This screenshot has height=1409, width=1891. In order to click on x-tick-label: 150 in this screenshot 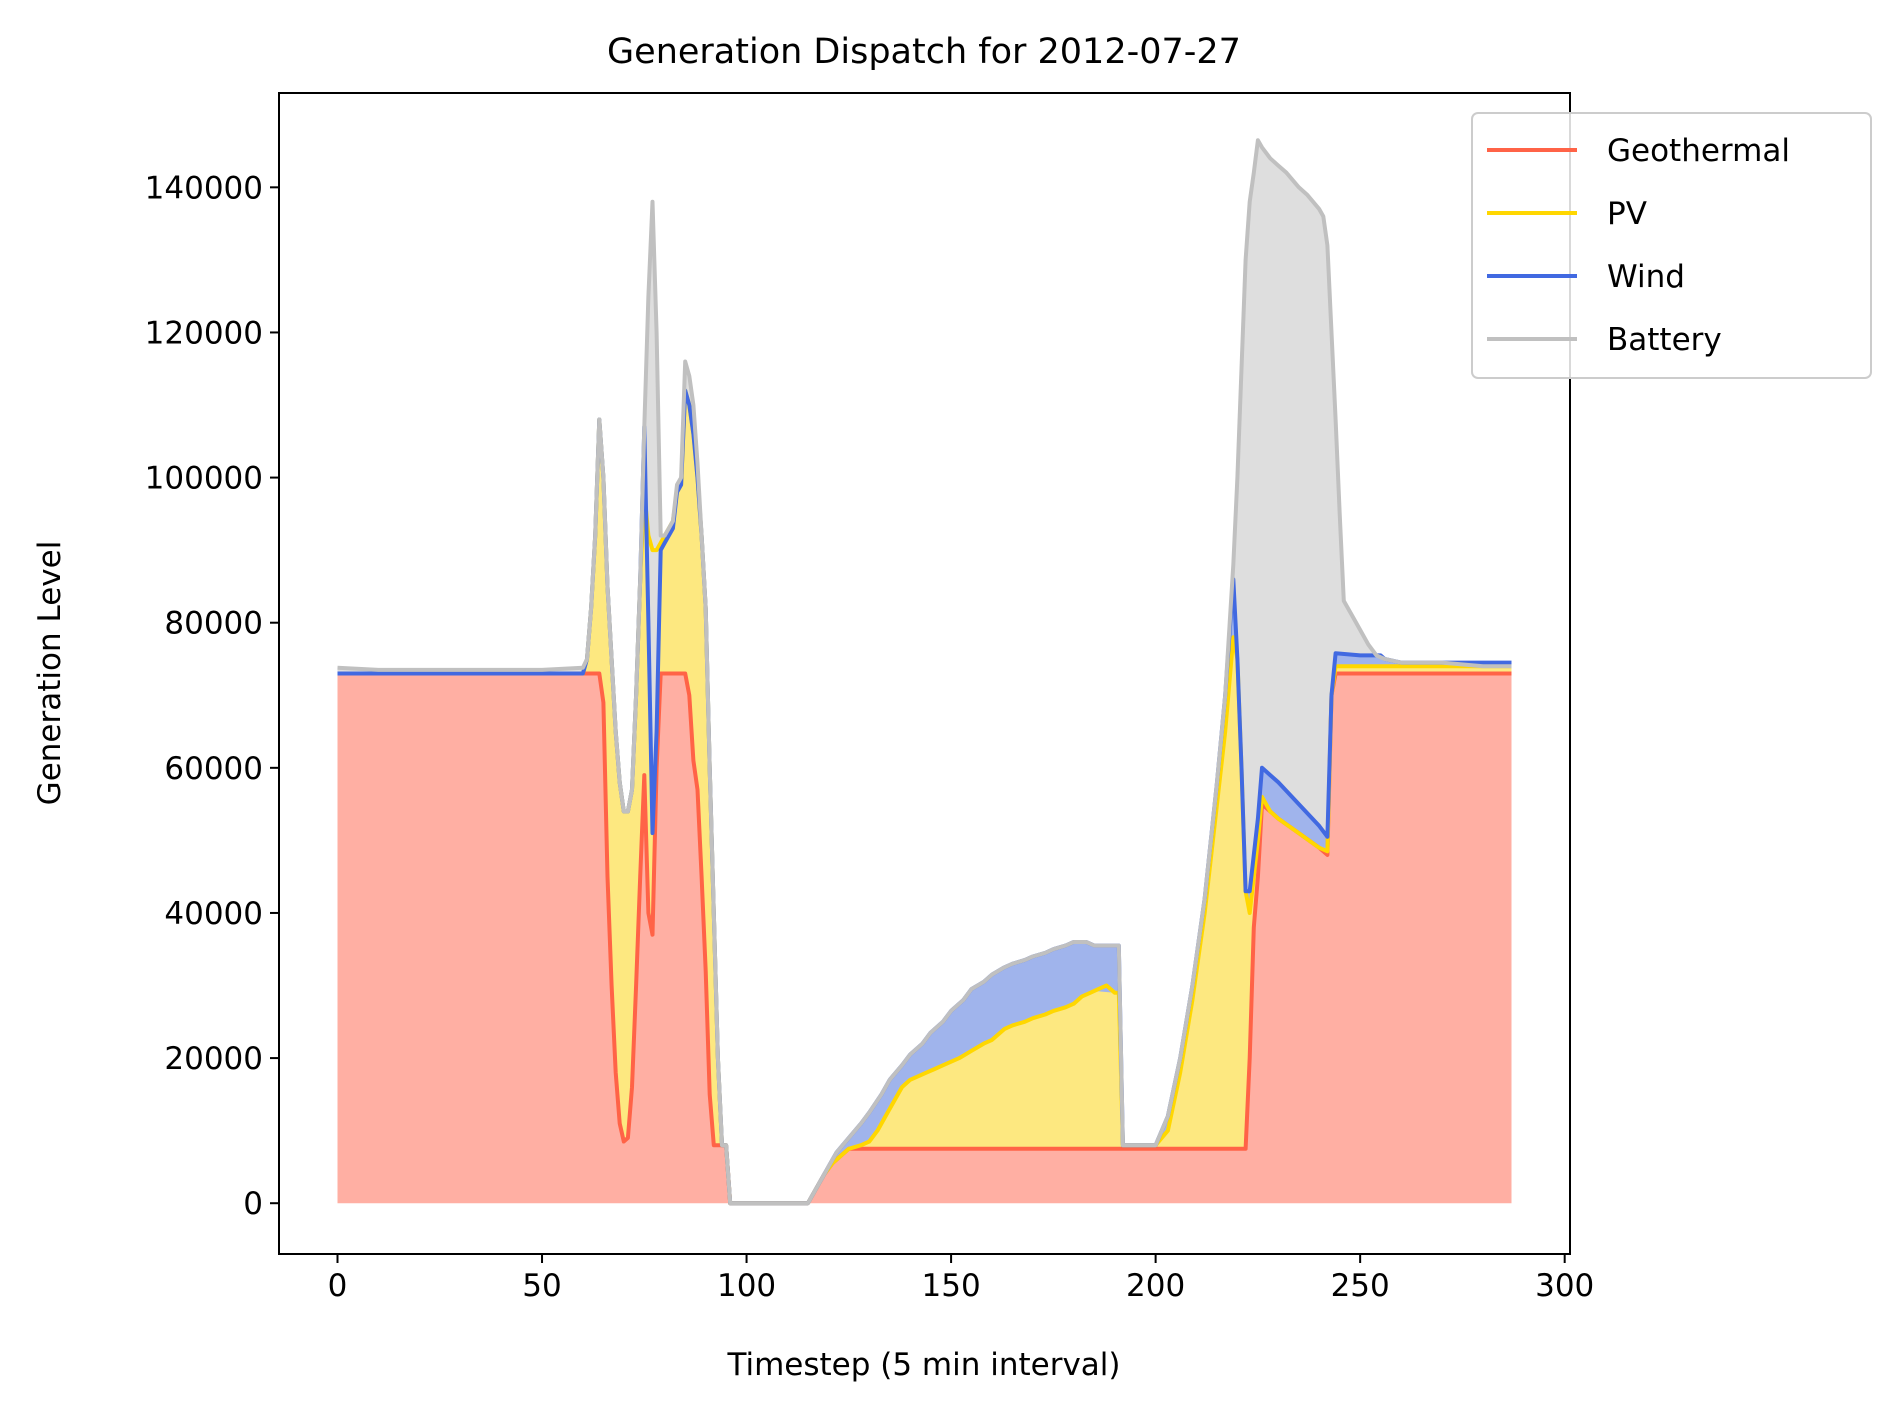, I will do `click(951, 1286)`.